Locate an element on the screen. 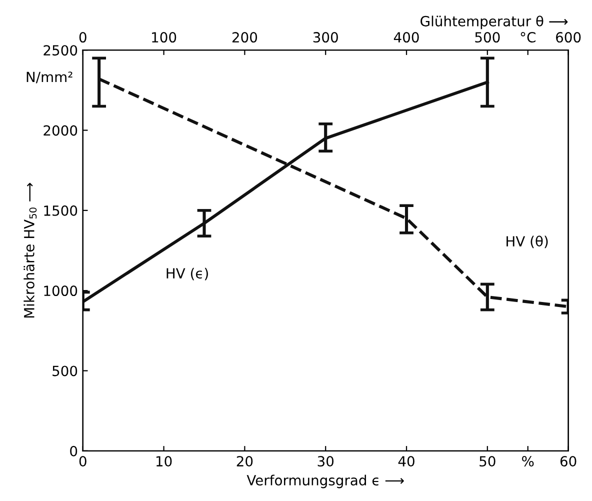 This screenshot has height=501, width=592. x-tick-label: 20 is located at coordinates (244, 461).